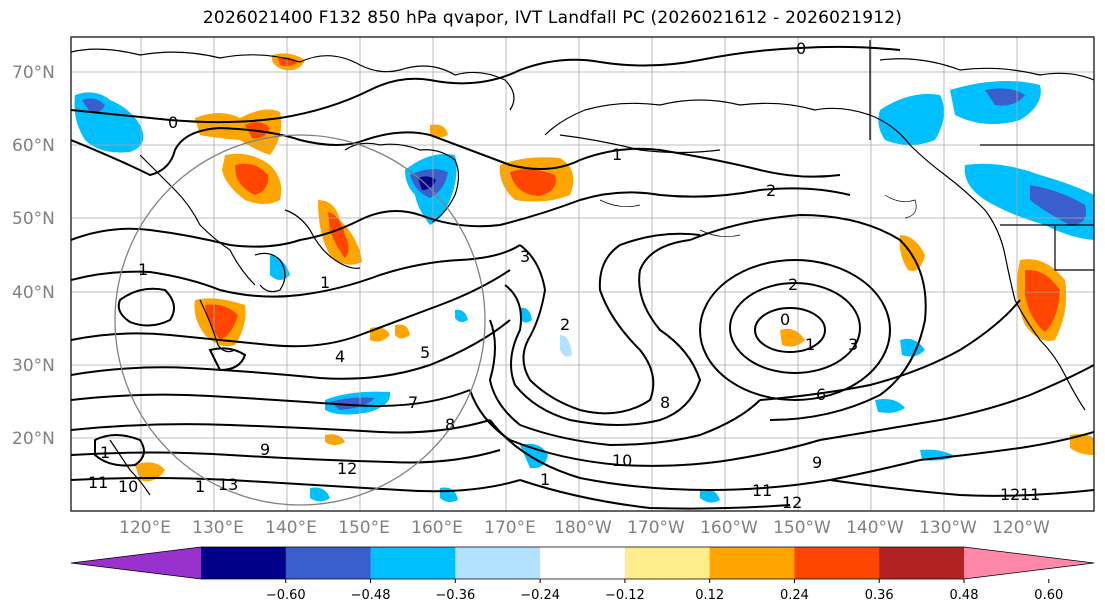 This screenshot has width=1105, height=604. What do you see at coordinates (33, 219) in the screenshot?
I see `lat-label: 50°N` at bounding box center [33, 219].